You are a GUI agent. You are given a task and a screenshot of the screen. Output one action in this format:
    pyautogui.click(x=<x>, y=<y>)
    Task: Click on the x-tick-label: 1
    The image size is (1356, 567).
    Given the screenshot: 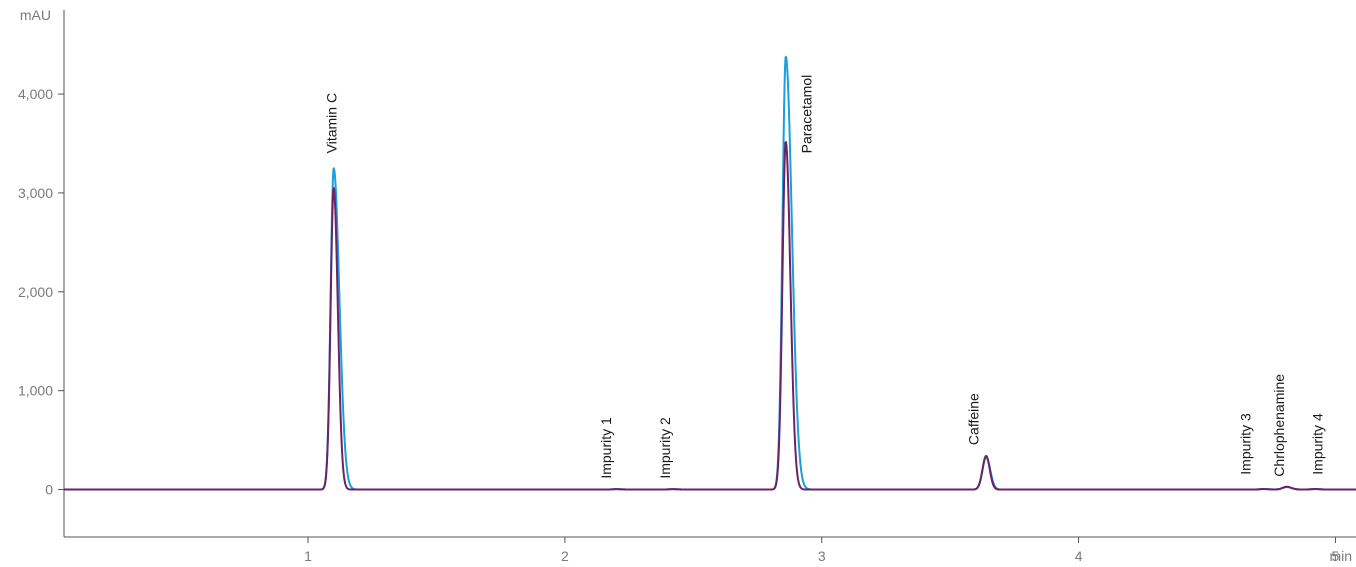 What is the action you would take?
    pyautogui.click(x=308, y=556)
    